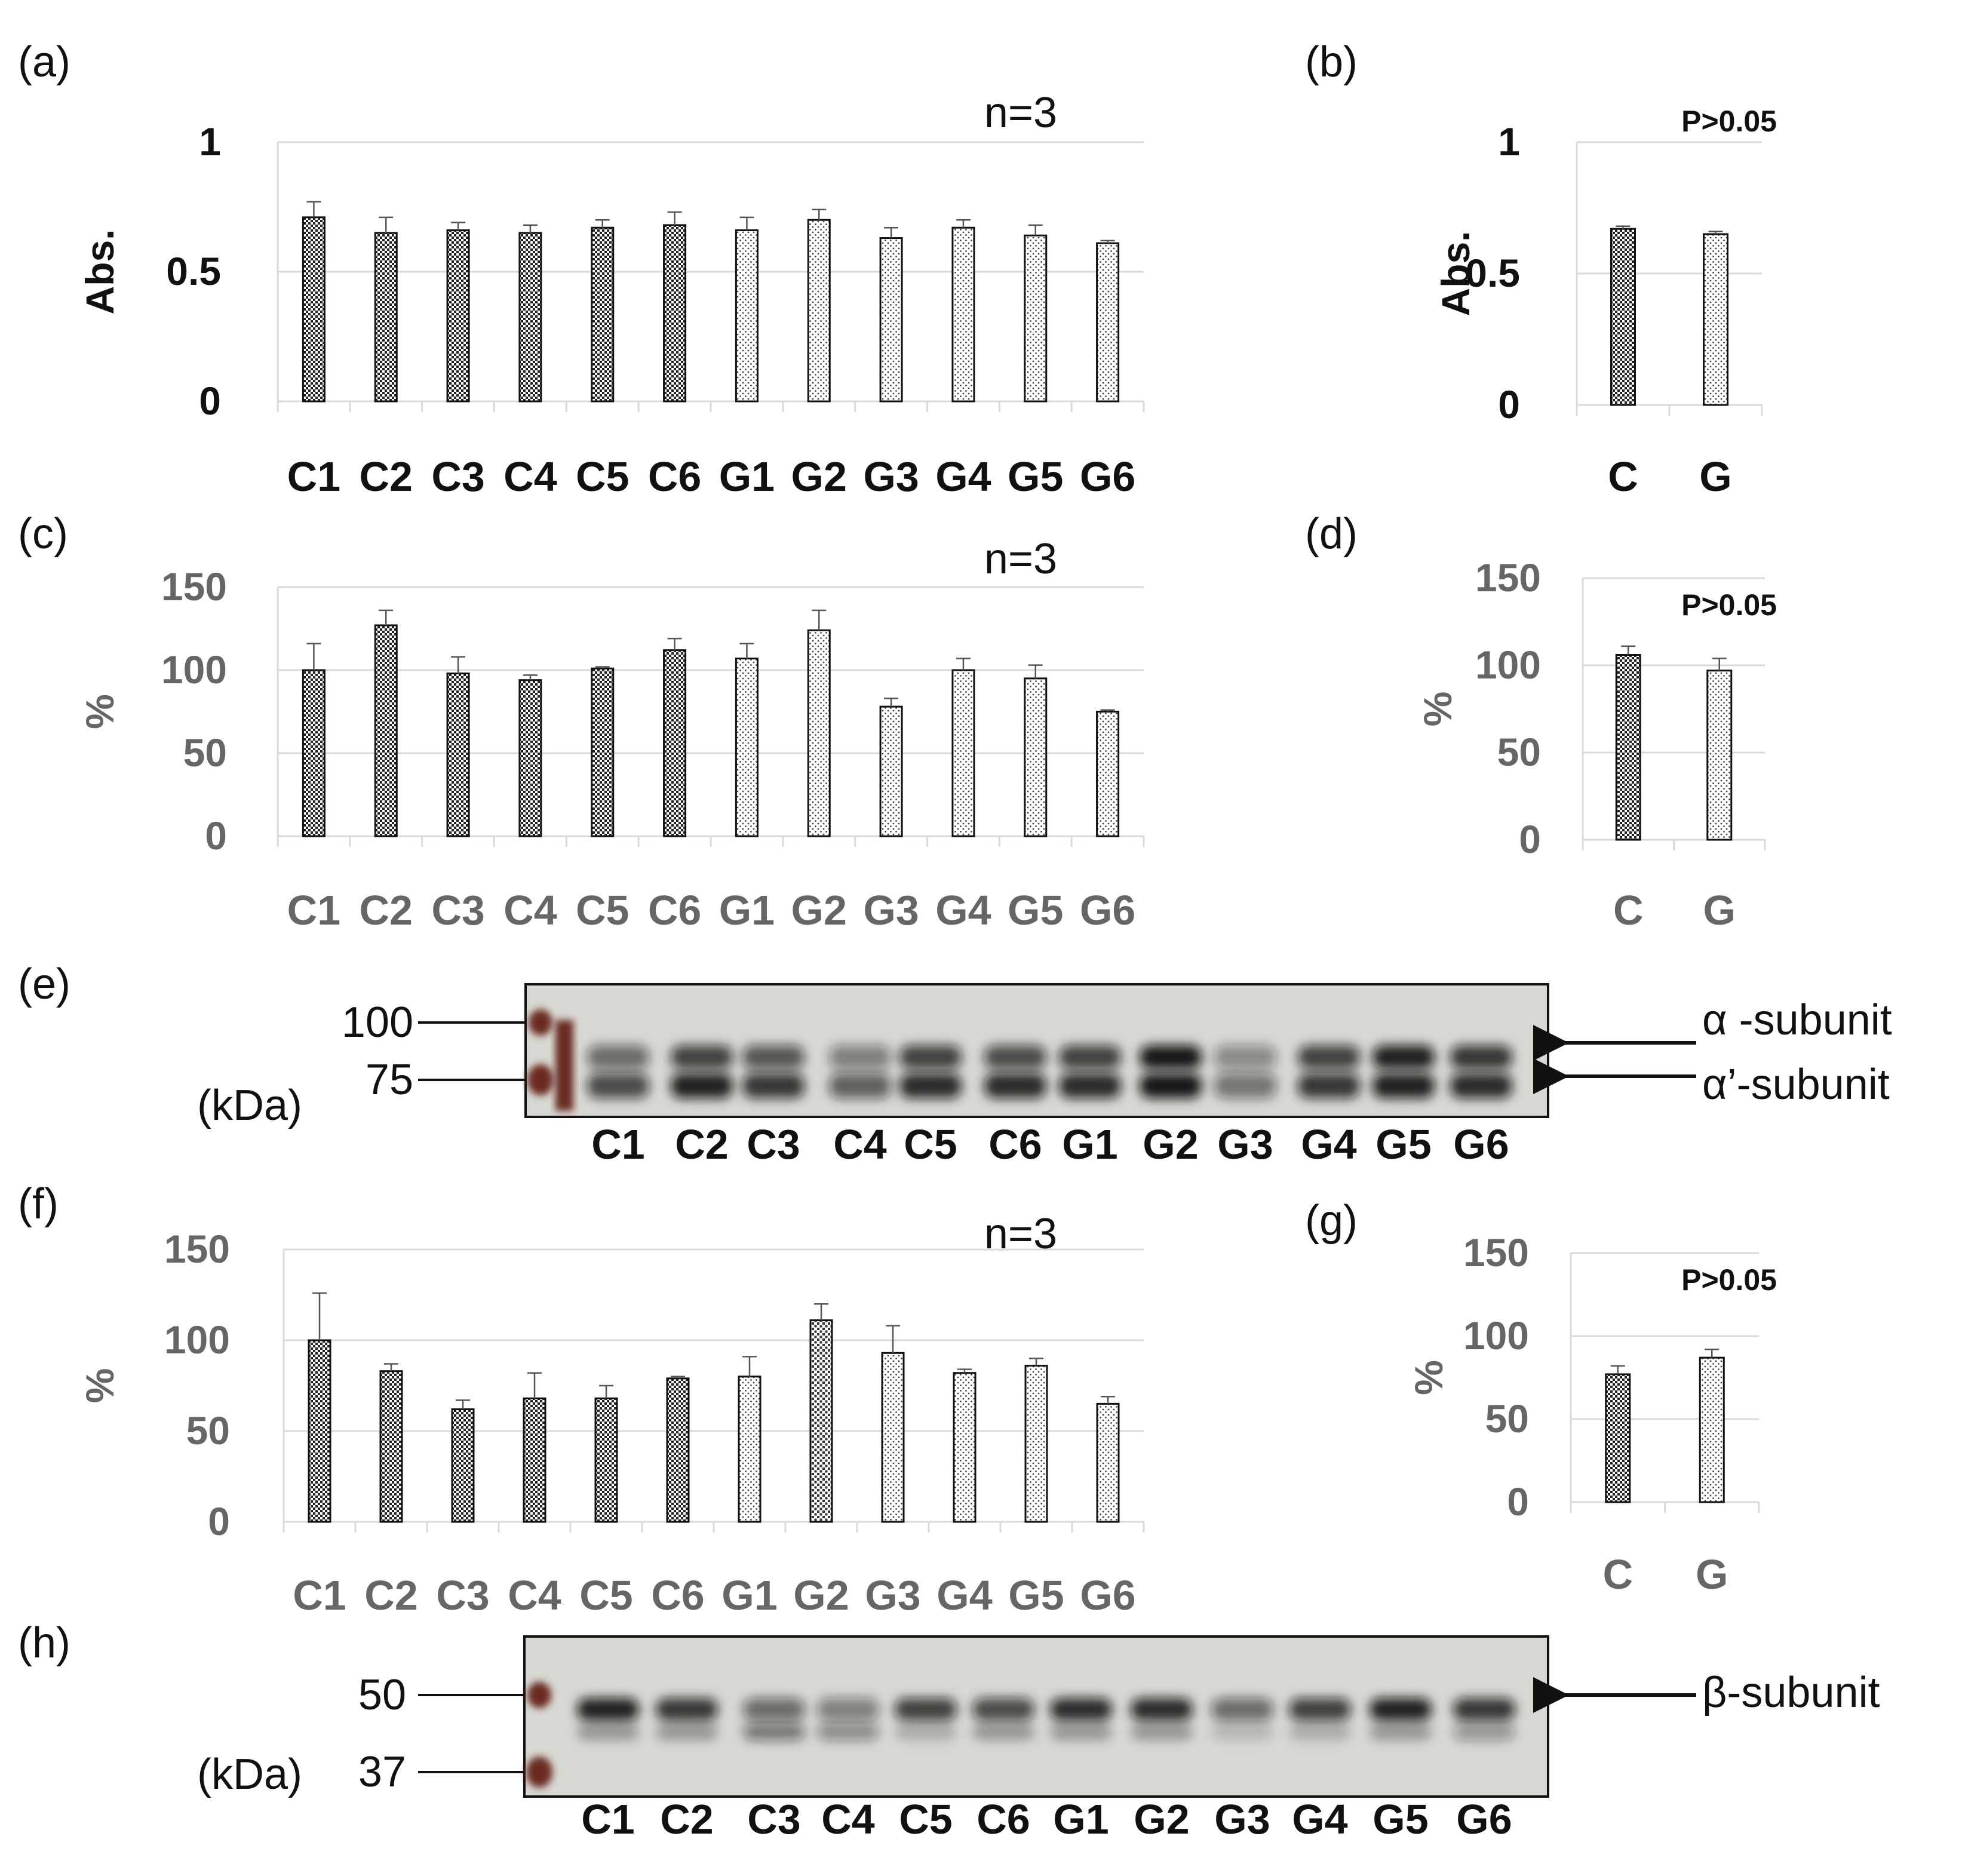  Describe the element at coordinates (539, 1695) in the screenshot. I see `ladder-mark` at that location.